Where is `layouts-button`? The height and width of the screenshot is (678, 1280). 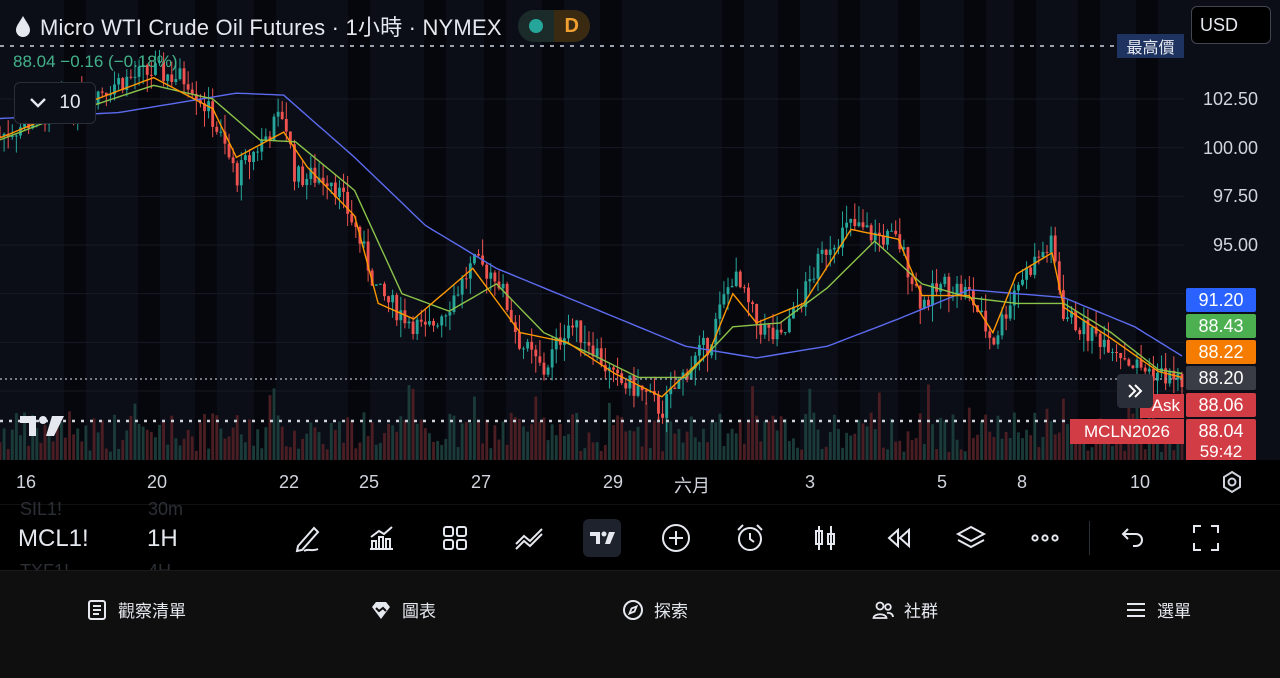
layouts-button is located at coordinates (455, 538).